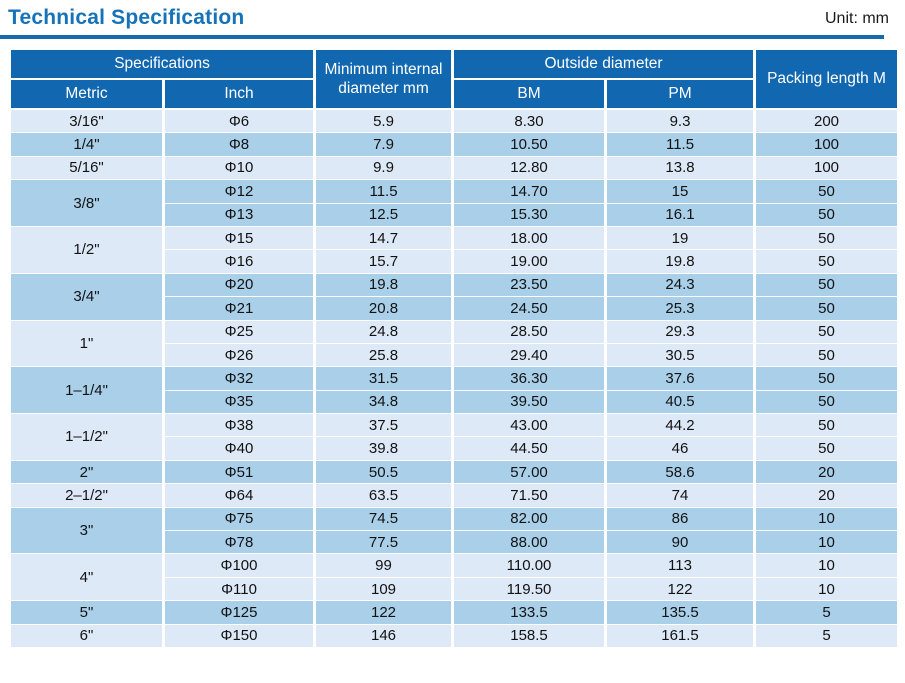 The width and height of the screenshot is (905, 683). I want to click on pm-outside-diameter-cell: 9.3, so click(680, 121).